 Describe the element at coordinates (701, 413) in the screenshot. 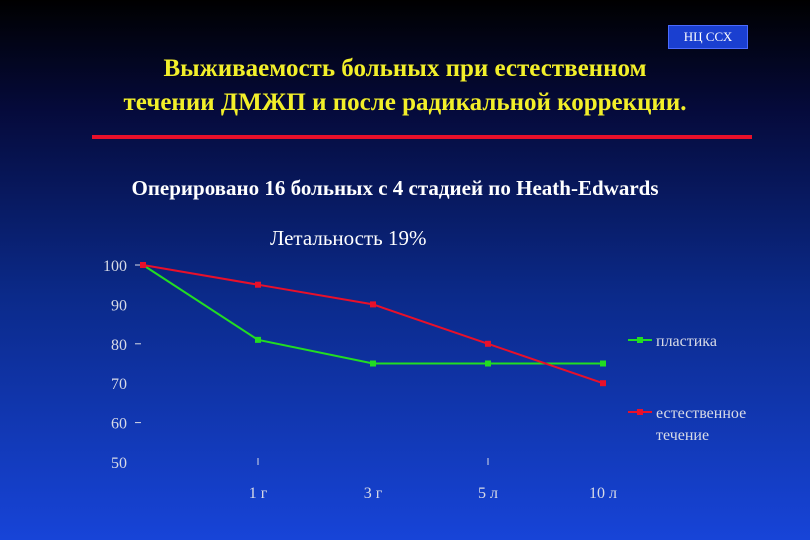

I see `legend-label: естественное` at that location.